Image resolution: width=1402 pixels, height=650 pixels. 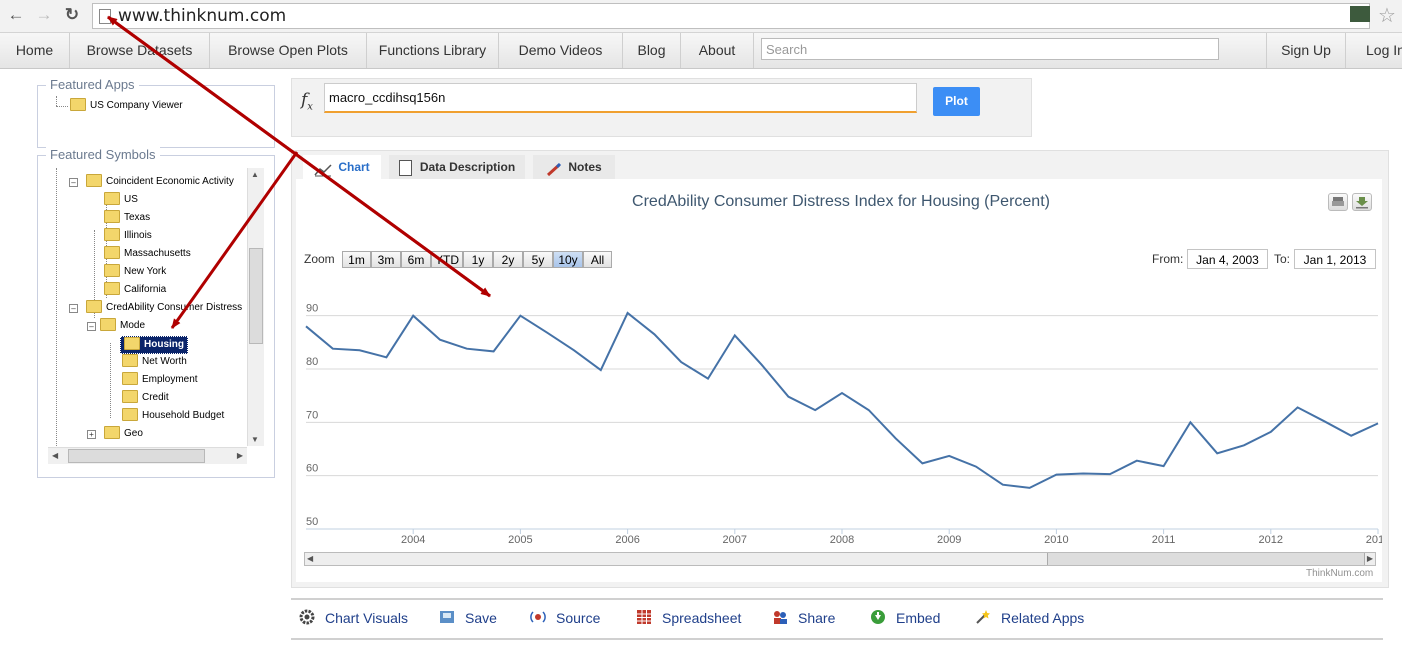 What do you see at coordinates (1029, 618) in the screenshot?
I see `related-apps-button: Related Apps` at bounding box center [1029, 618].